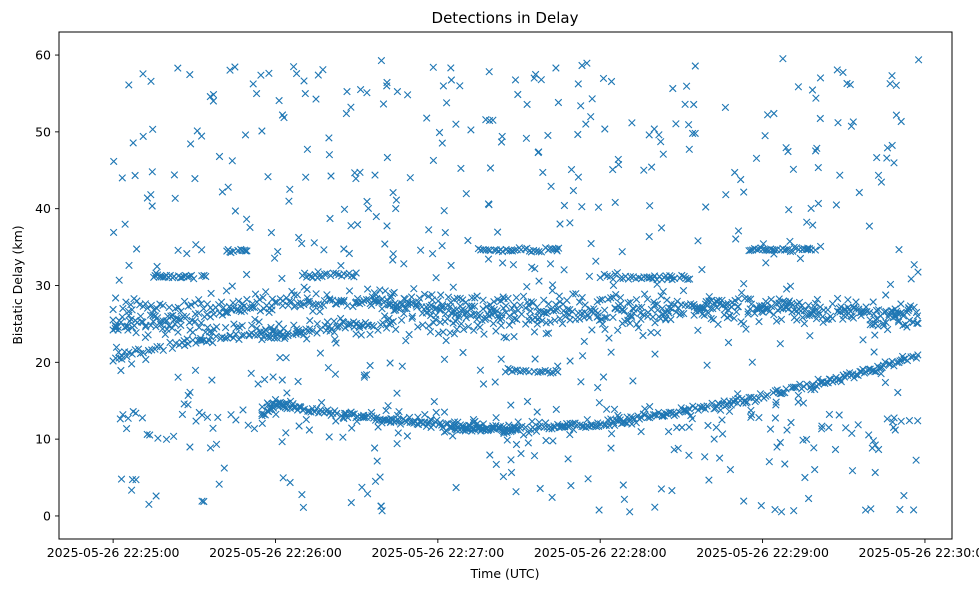 Image resolution: width=979 pixels, height=590 pixels. Describe the element at coordinates (275, 552) in the screenshot. I see `x-tick-label: 2025-05-26 22:26:00` at that location.